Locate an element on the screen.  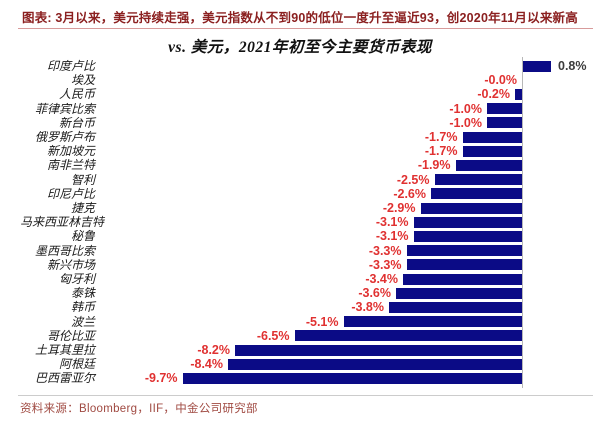
value-label: -9.7% is located at coordinates (161, 378).